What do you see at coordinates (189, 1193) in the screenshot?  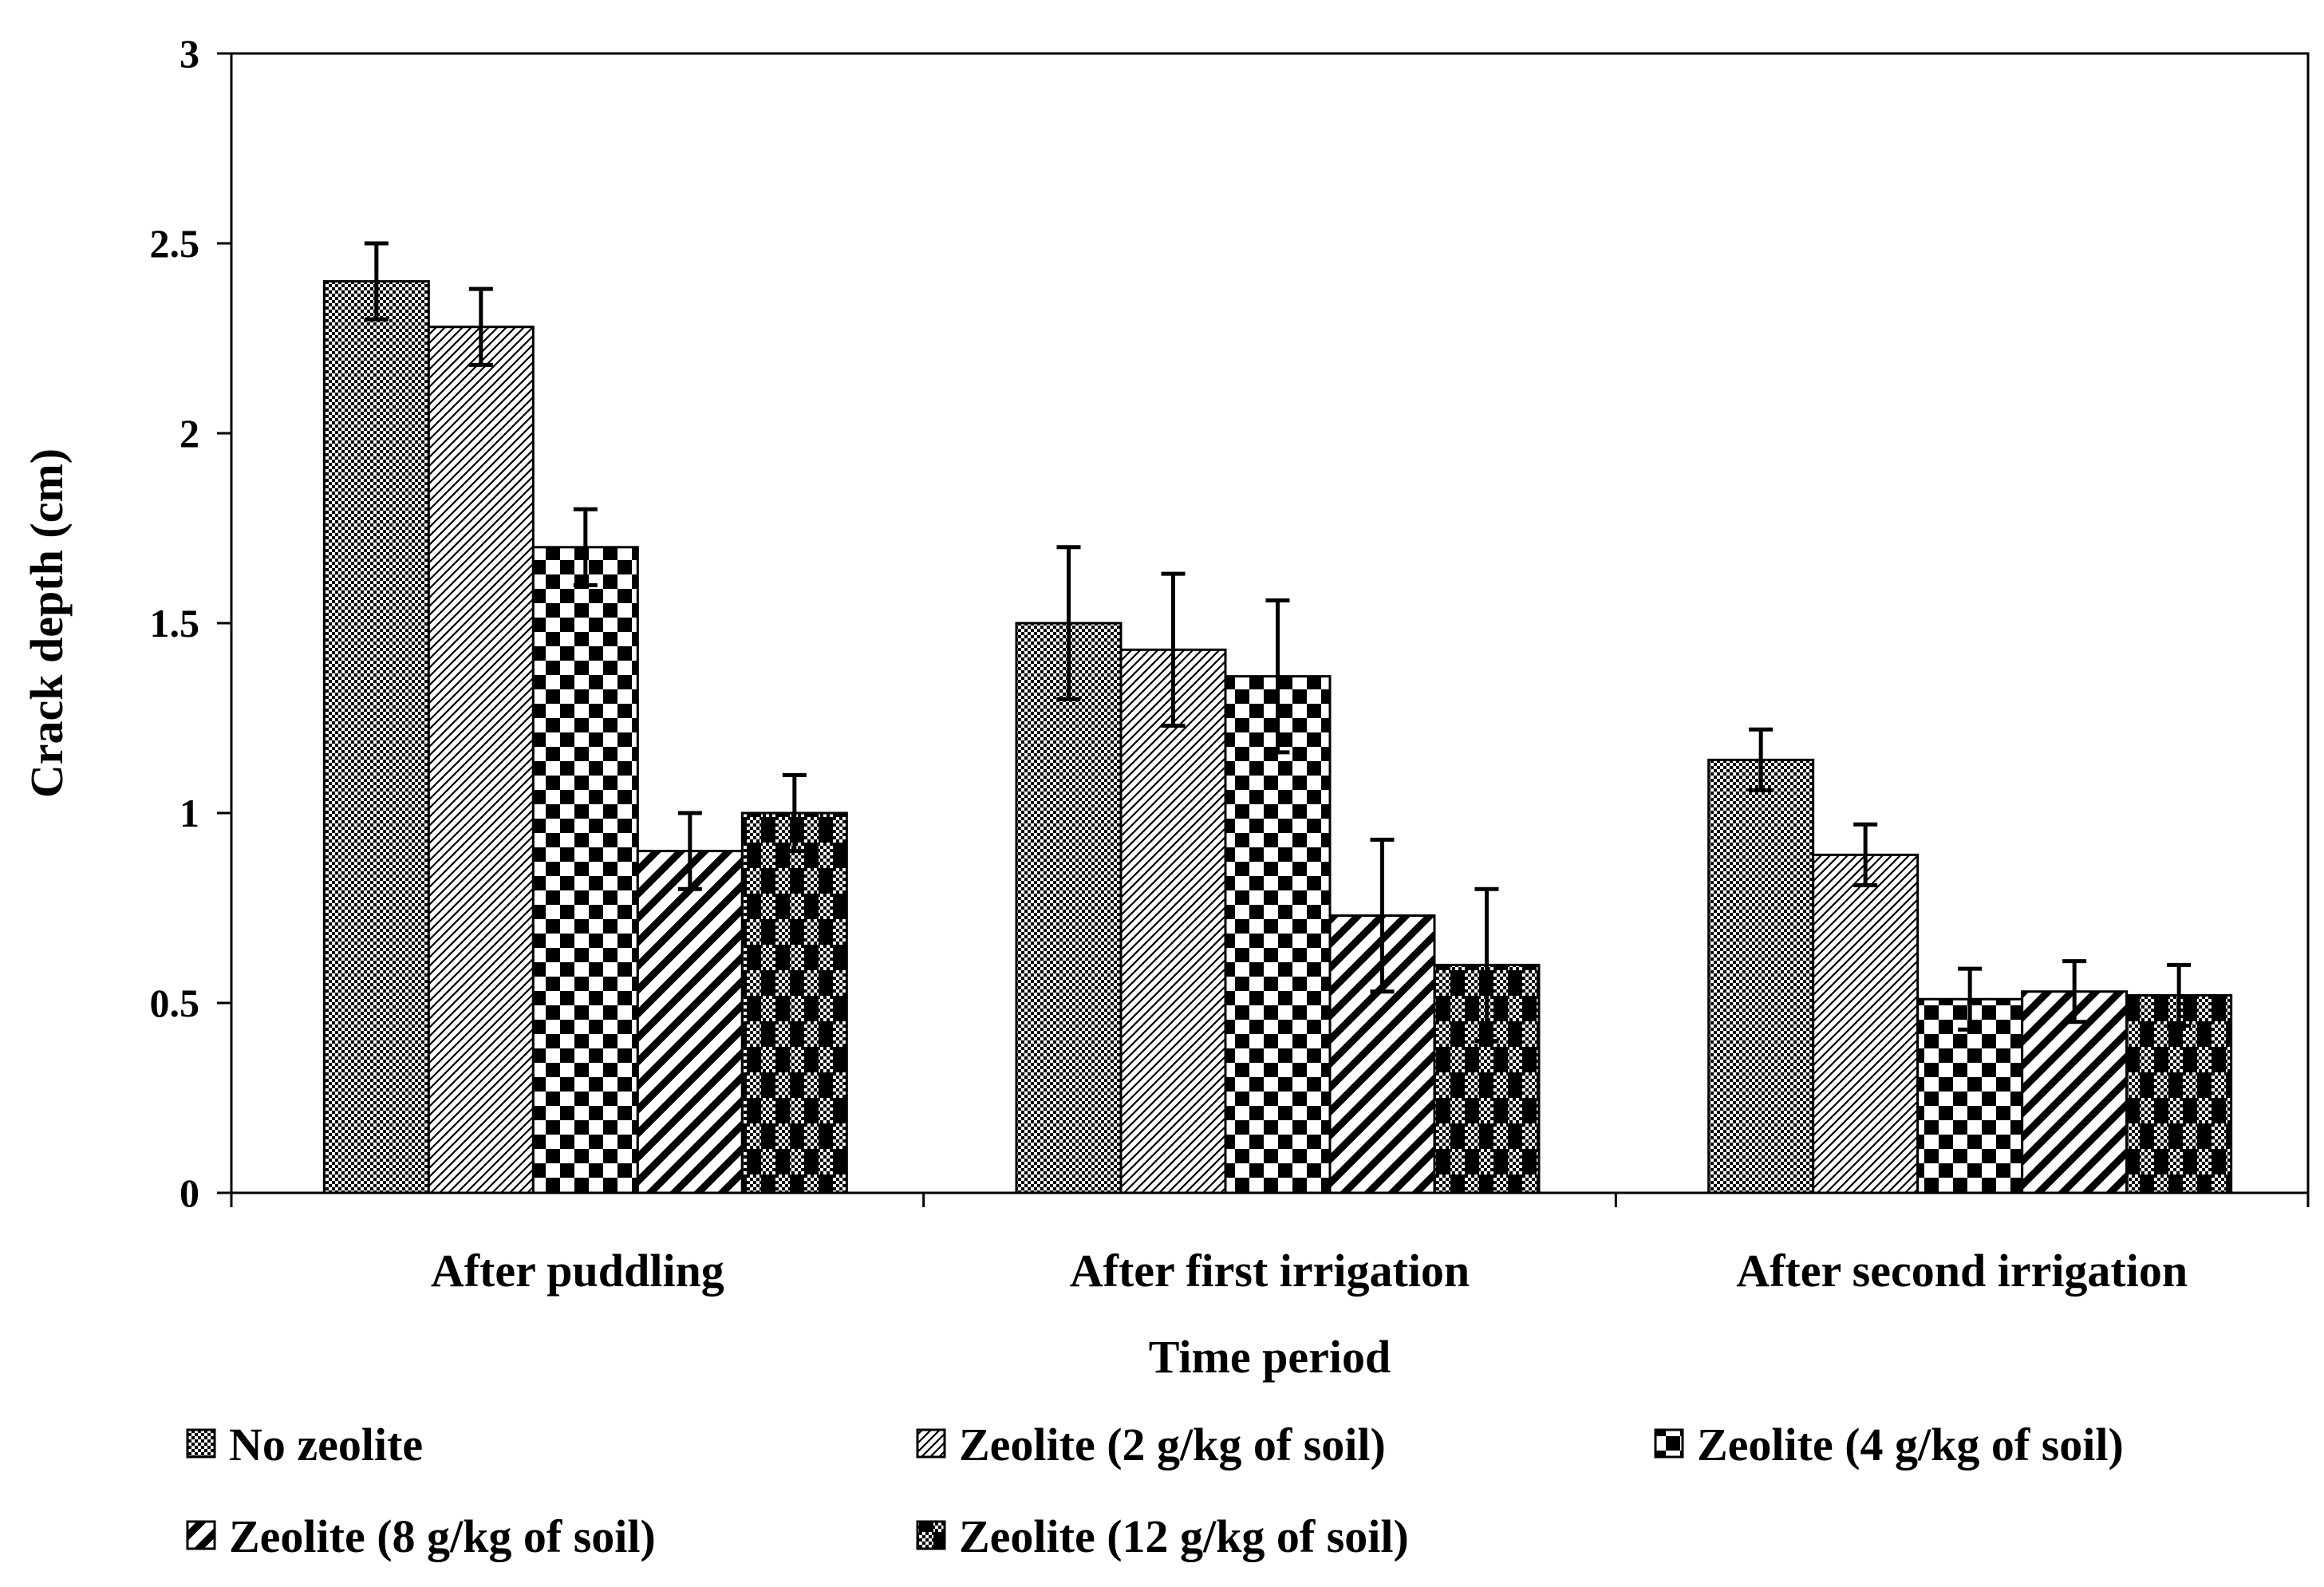 I see `y-tick-label: 0` at bounding box center [189, 1193].